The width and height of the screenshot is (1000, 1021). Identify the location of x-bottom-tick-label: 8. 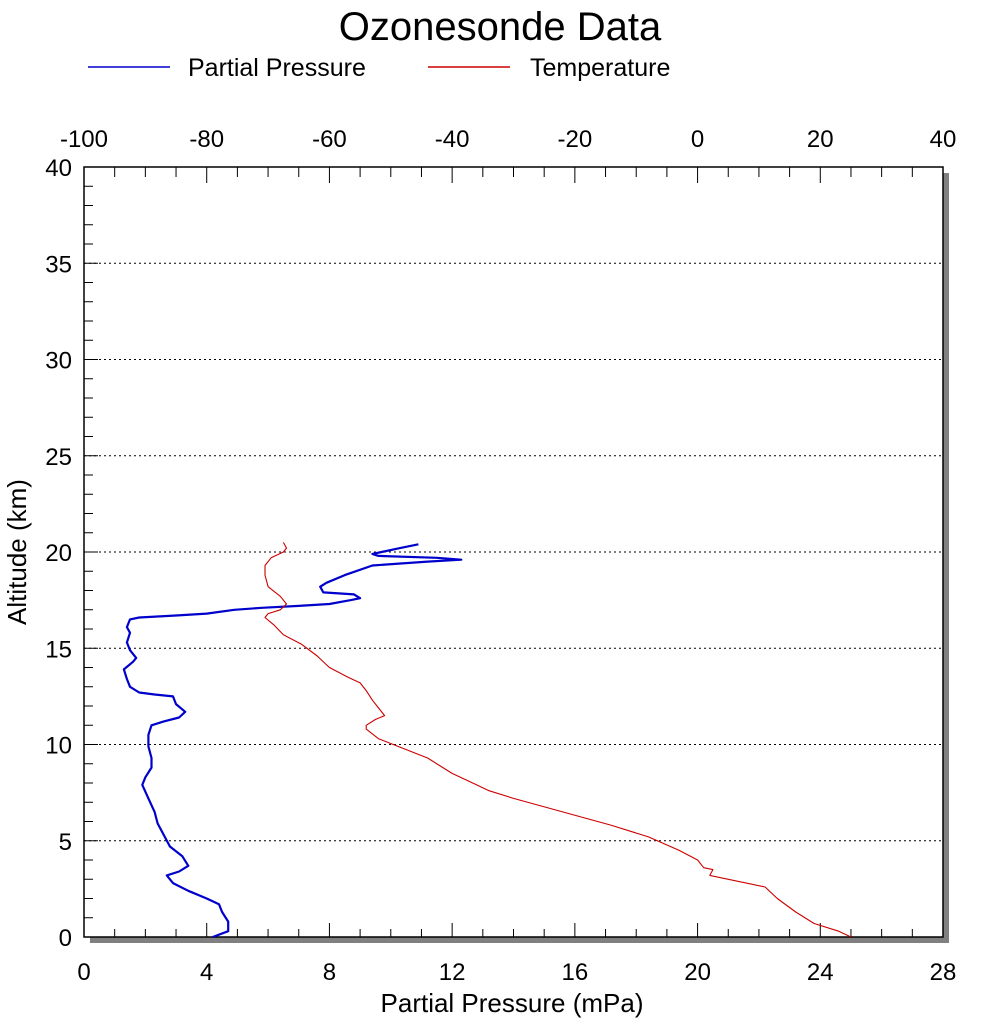
(329, 972).